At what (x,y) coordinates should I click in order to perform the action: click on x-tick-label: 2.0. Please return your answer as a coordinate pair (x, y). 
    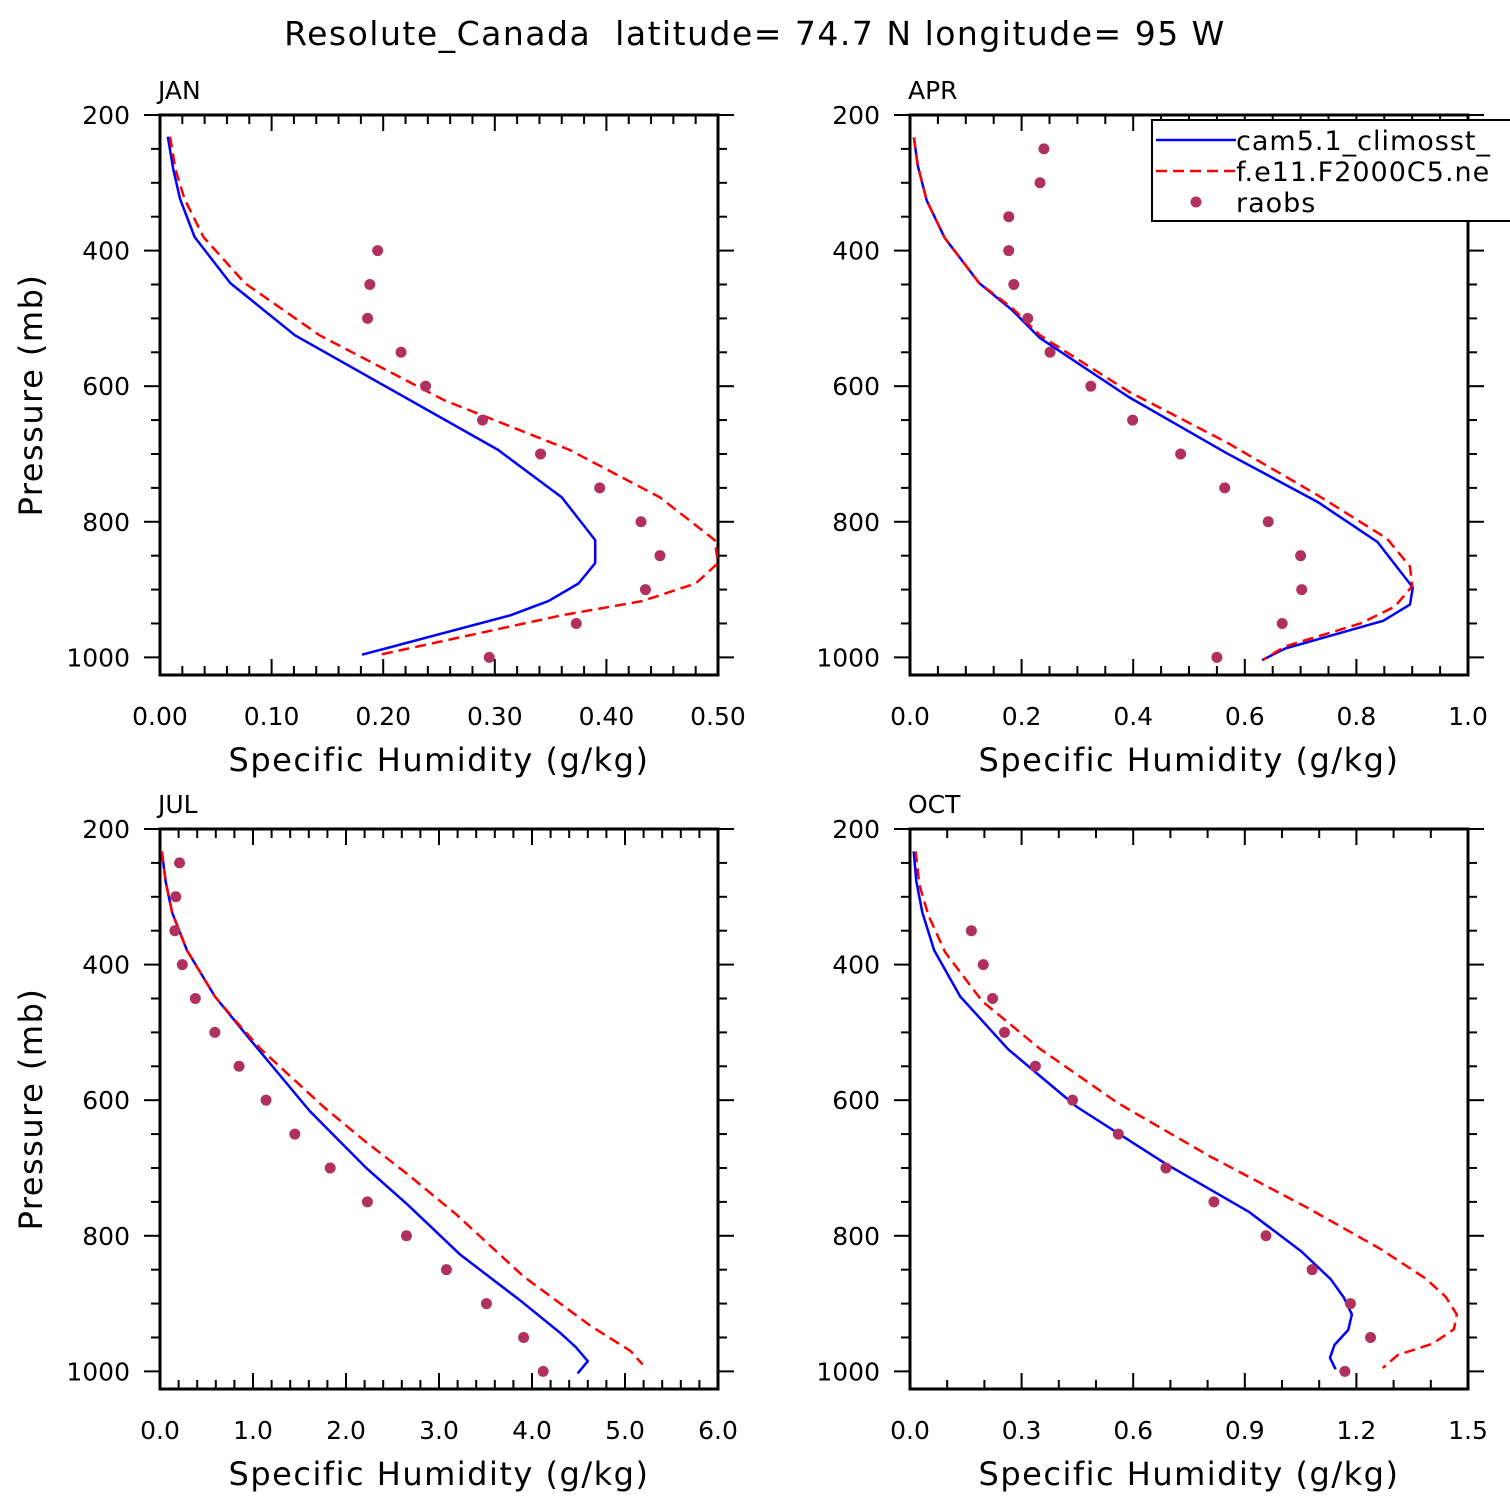
    Looking at the image, I should click on (346, 1430).